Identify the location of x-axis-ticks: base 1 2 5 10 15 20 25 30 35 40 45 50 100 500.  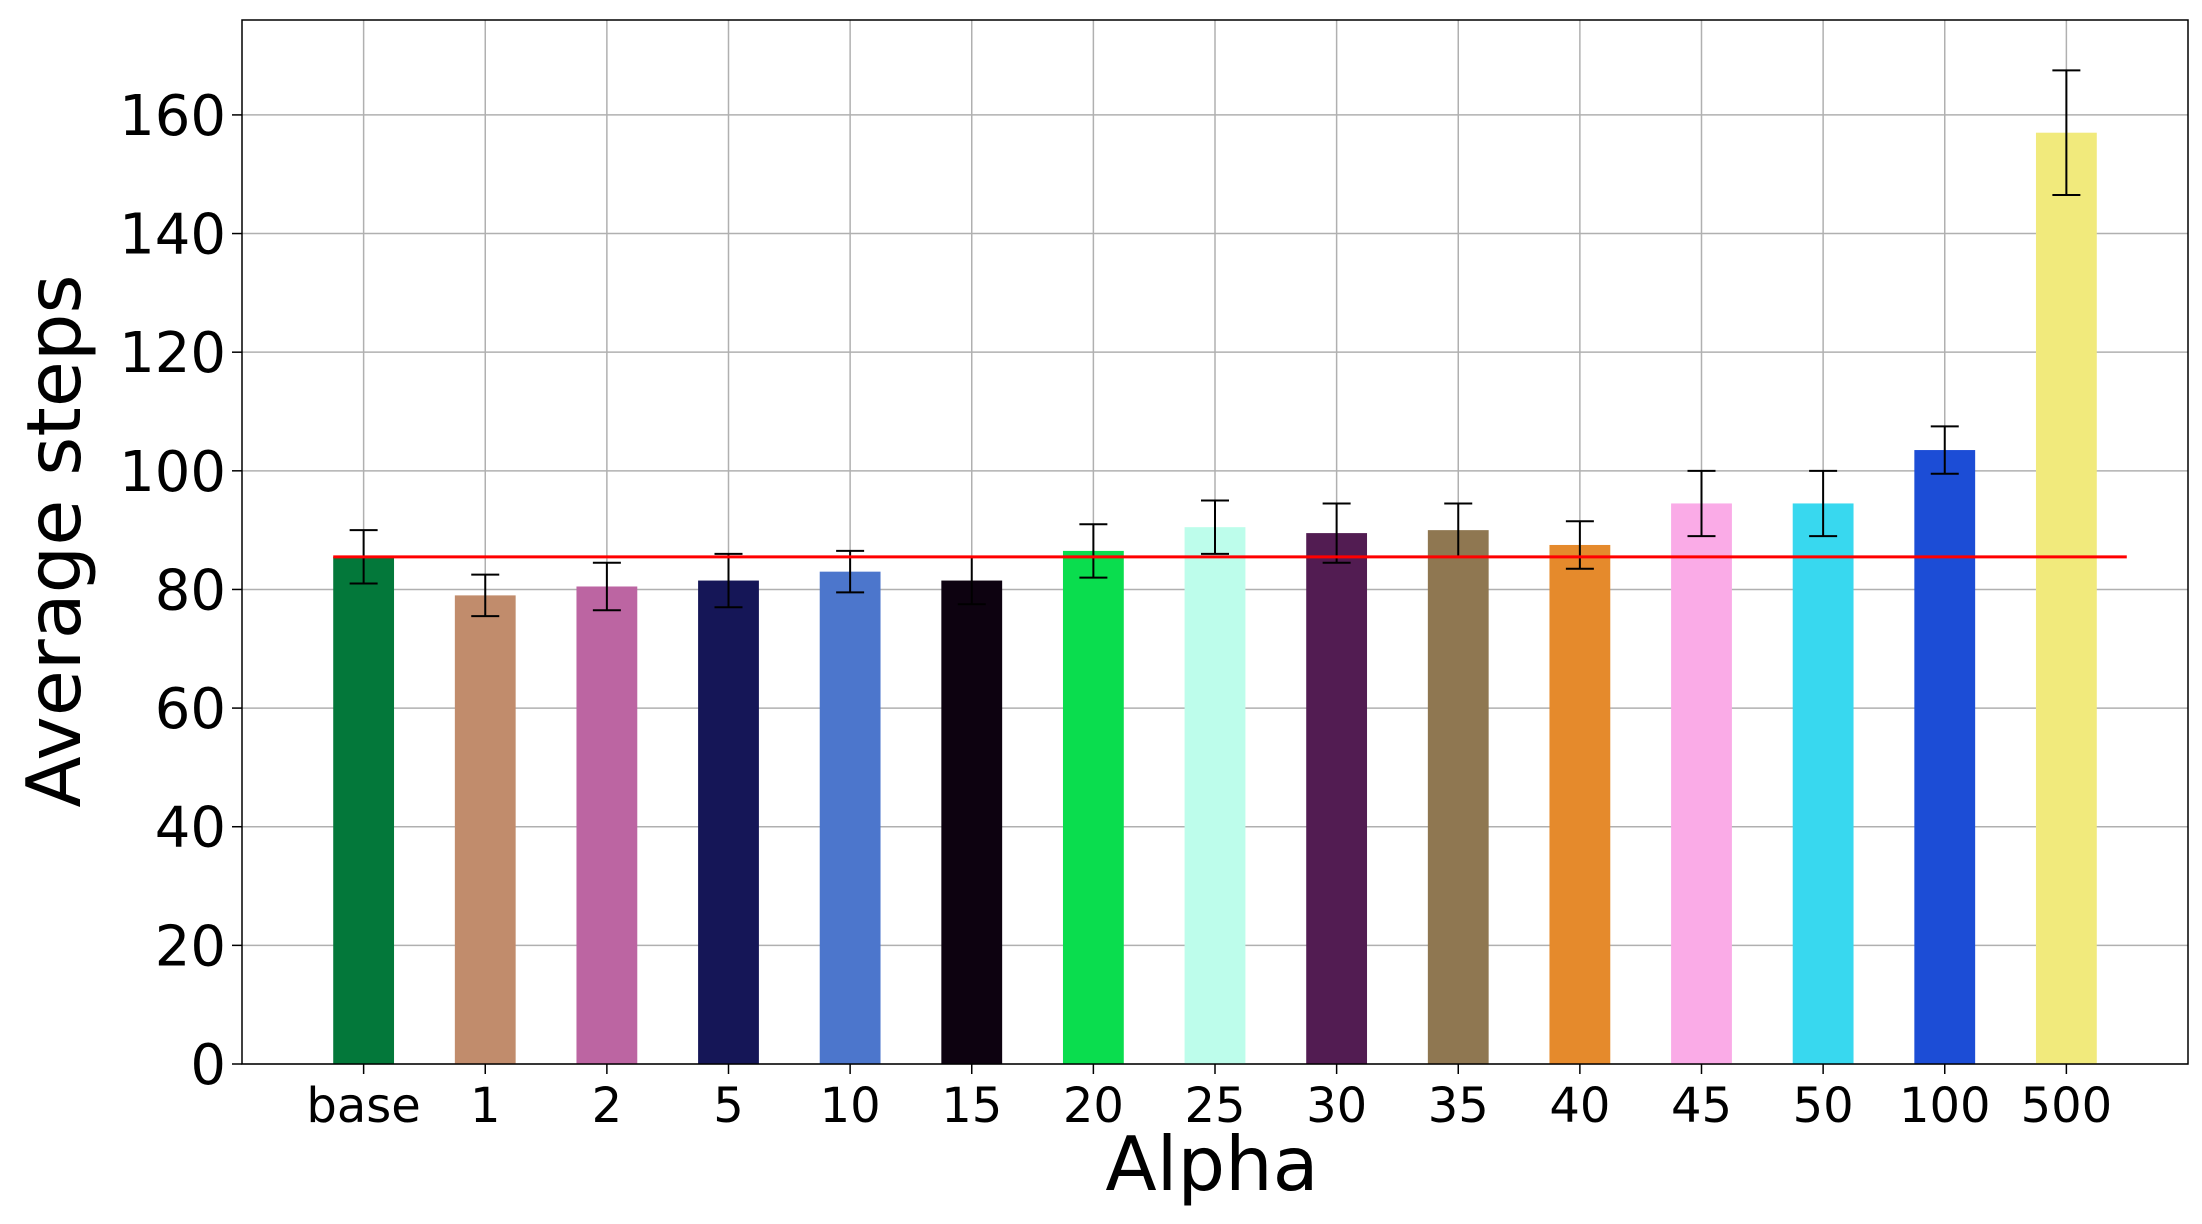
(1209, 1099).